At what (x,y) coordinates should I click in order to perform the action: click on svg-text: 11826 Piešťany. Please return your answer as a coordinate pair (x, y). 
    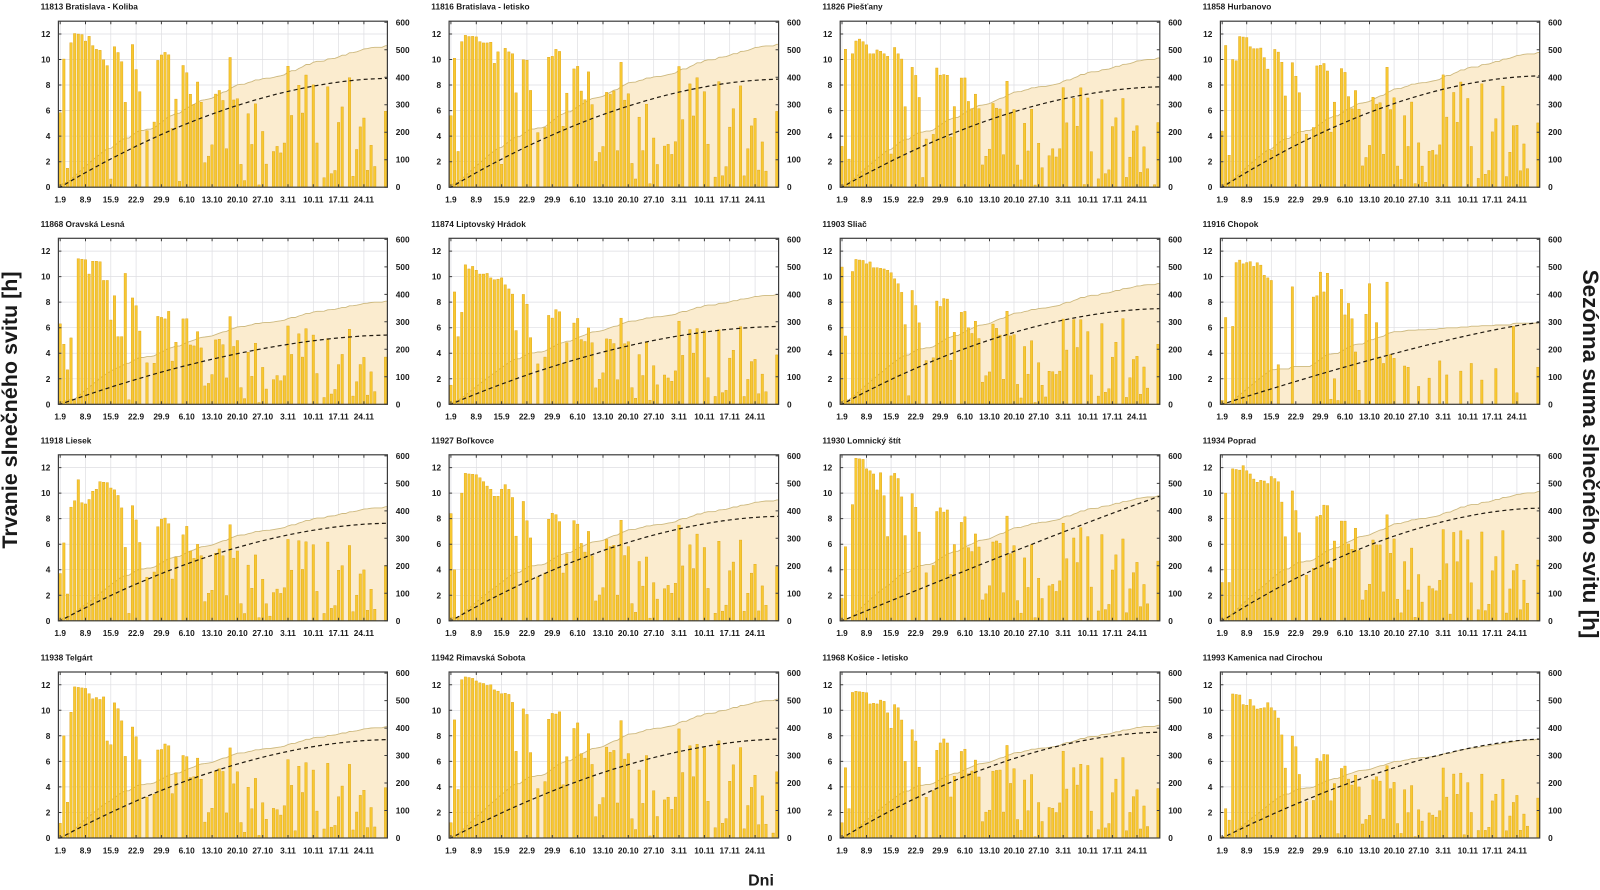
    Looking at the image, I should click on (852, 7).